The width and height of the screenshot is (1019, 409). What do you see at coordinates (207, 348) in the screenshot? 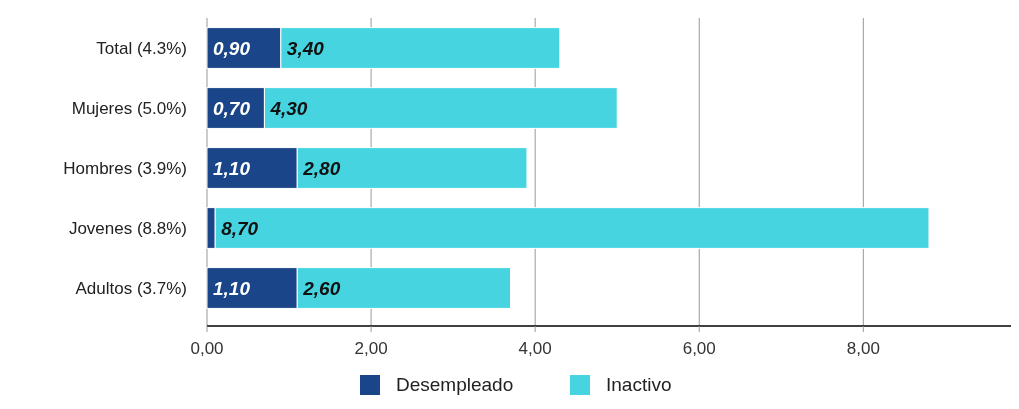
I see `x-tick-label: 0,00` at bounding box center [207, 348].